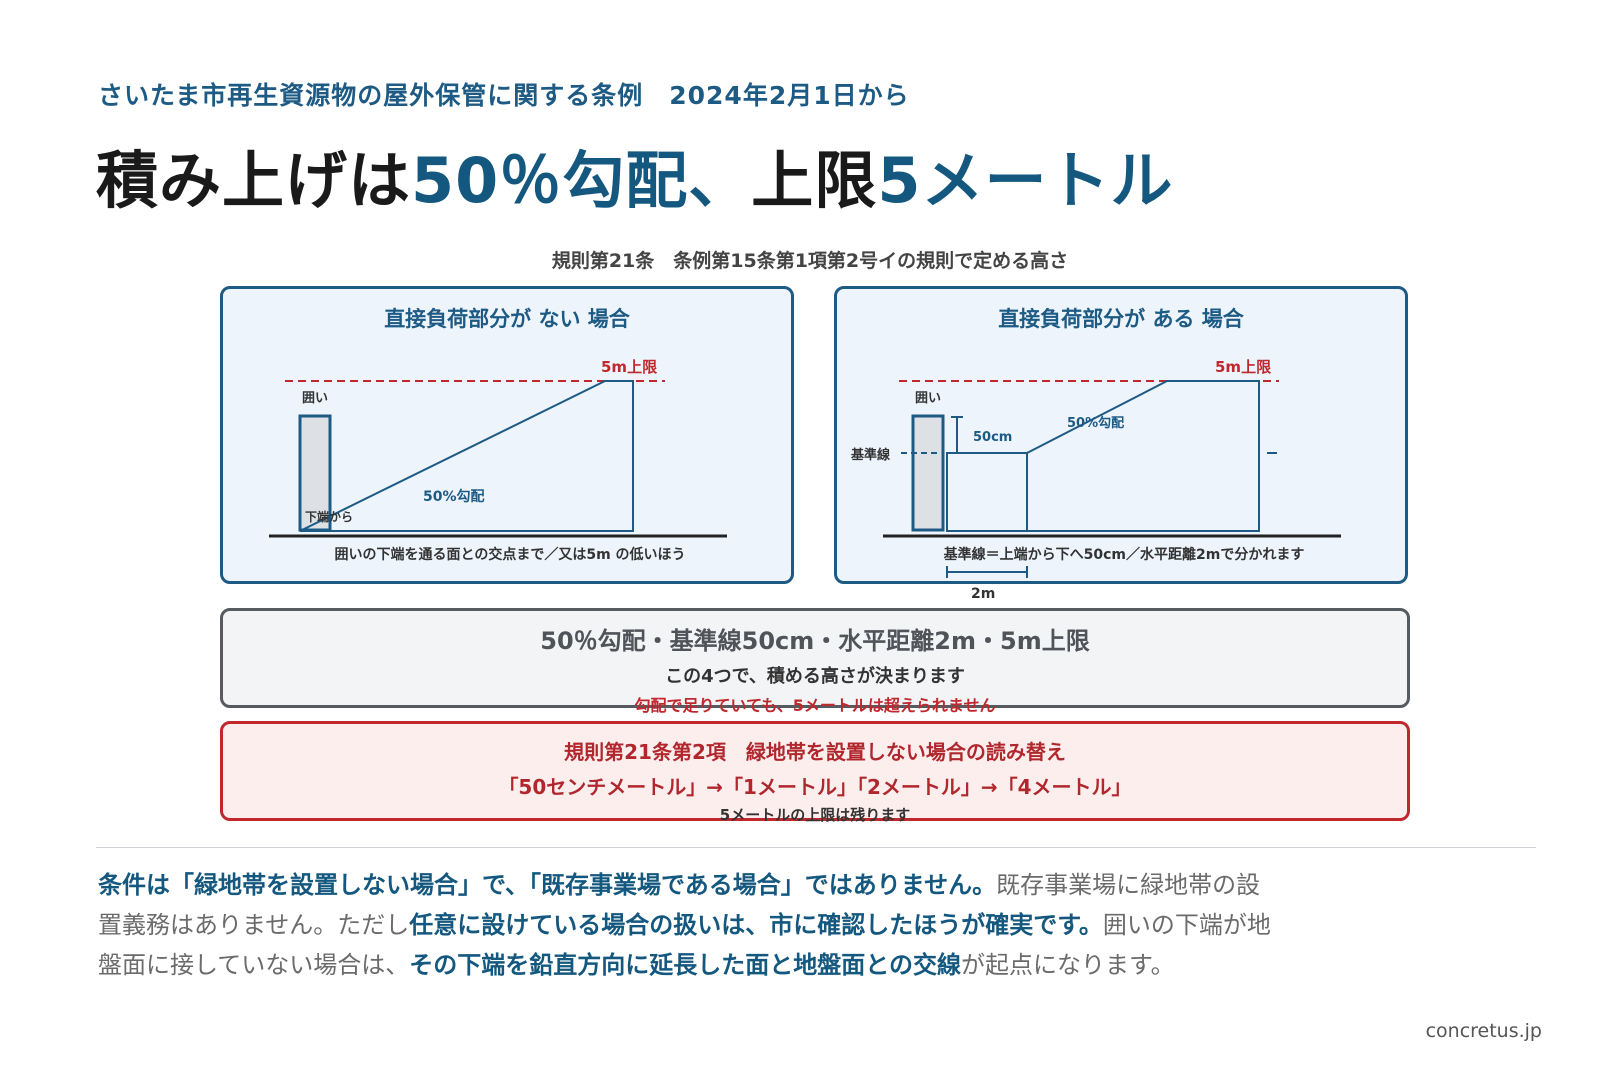 The image size is (1620, 1080). Describe the element at coordinates (581, 180) in the screenshot. I see `headline-part-b: 50％勾配、` at that location.